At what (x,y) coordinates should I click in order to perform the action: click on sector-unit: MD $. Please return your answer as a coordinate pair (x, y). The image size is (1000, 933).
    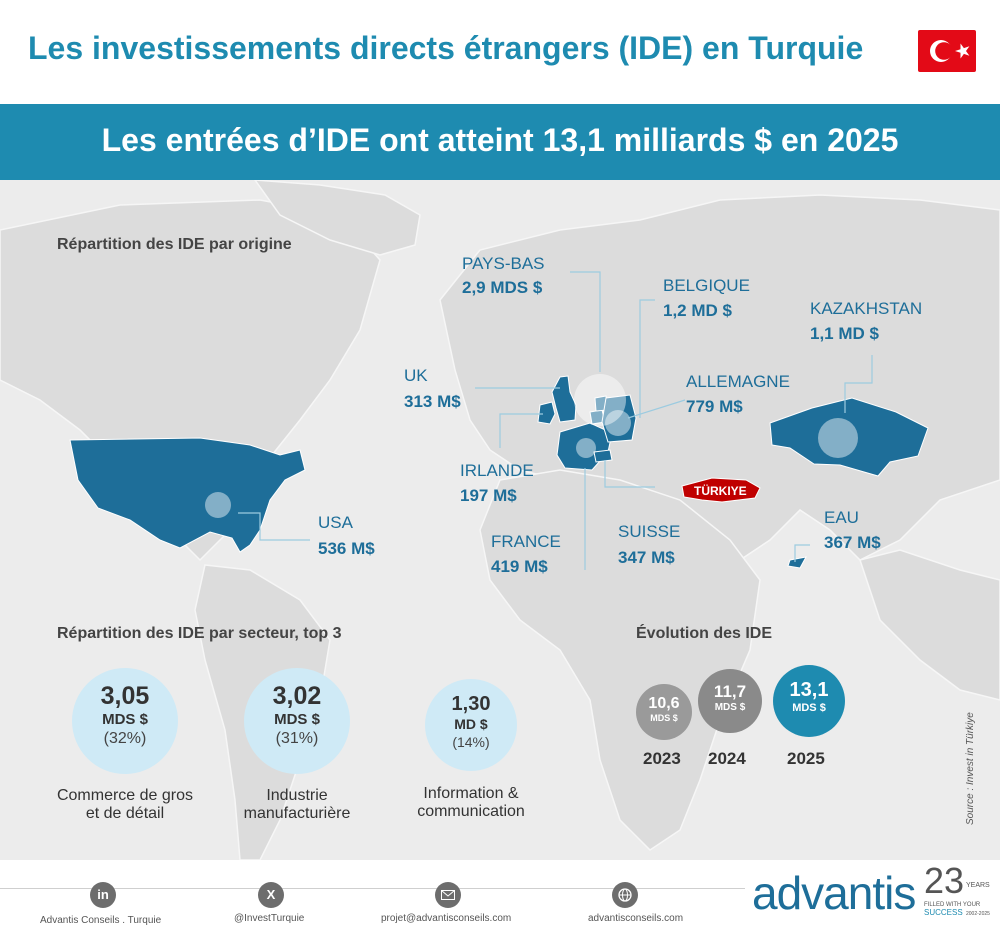
    Looking at the image, I should click on (471, 724).